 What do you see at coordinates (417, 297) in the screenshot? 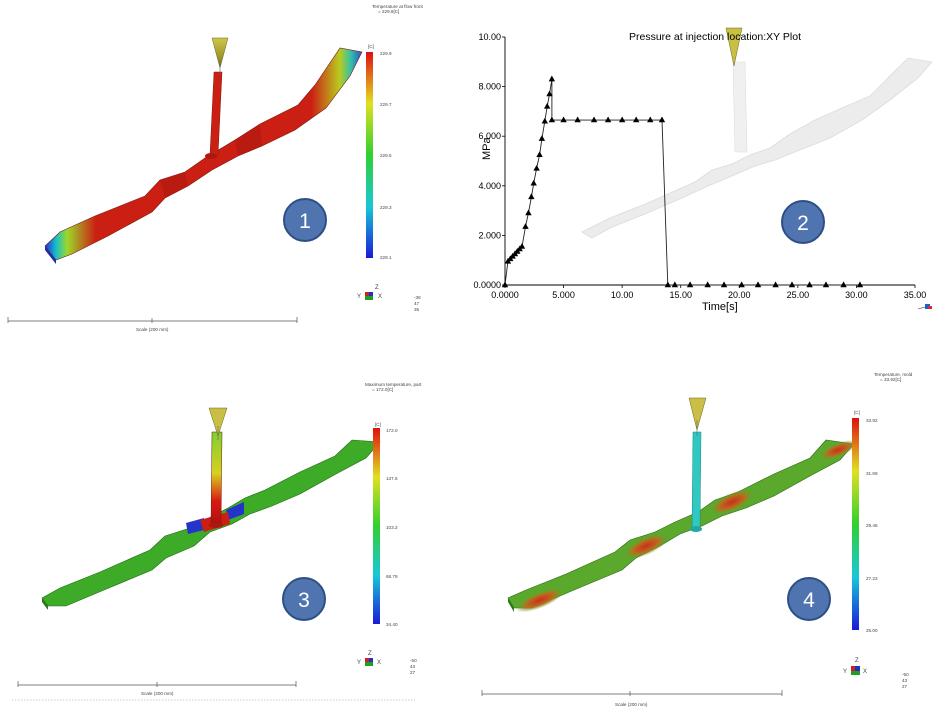
I see `view-angle: -38` at bounding box center [417, 297].